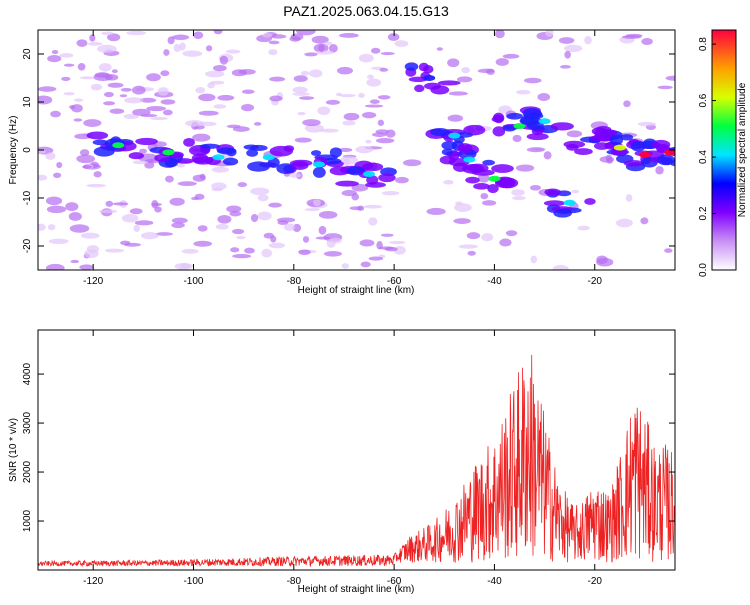  Describe the element at coordinates (707, 157) in the screenshot. I see `colorbar-ticks: 0.0 0.2 0.4 0.6 0.8` at that location.